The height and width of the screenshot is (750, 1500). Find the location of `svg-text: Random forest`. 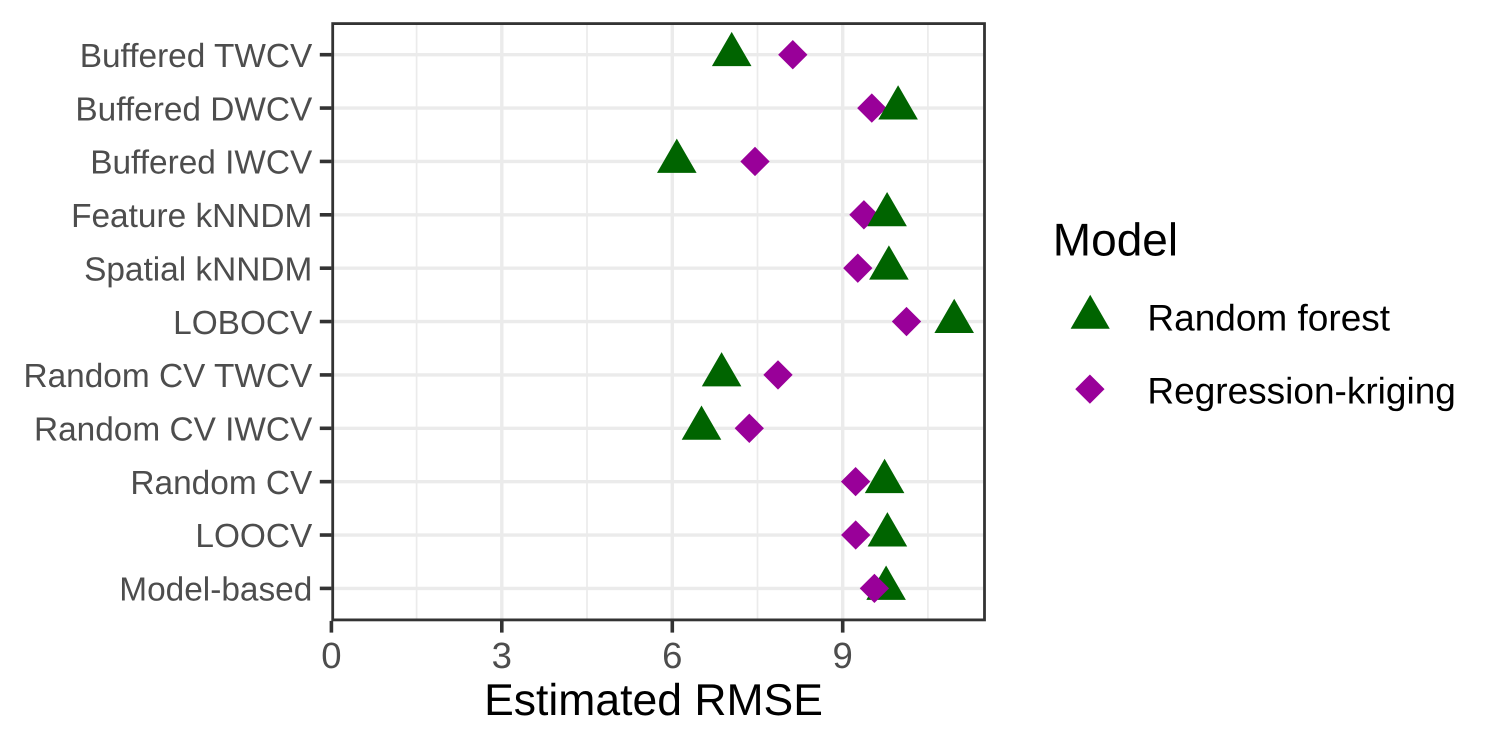

svg-text: Random forest is located at coordinates (1268, 317).